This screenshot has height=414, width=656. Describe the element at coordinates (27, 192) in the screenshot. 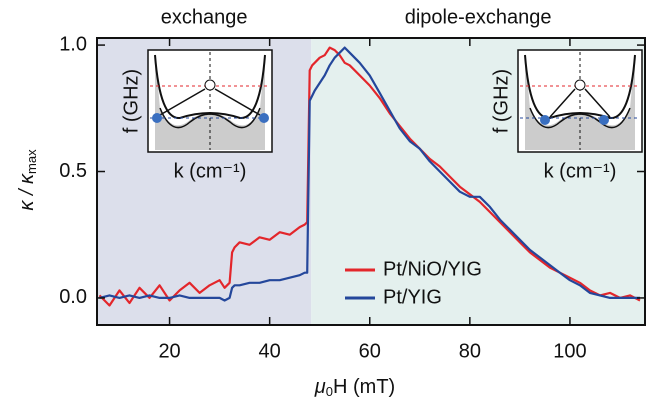

I see `y-label-part: κ / κ` at that location.